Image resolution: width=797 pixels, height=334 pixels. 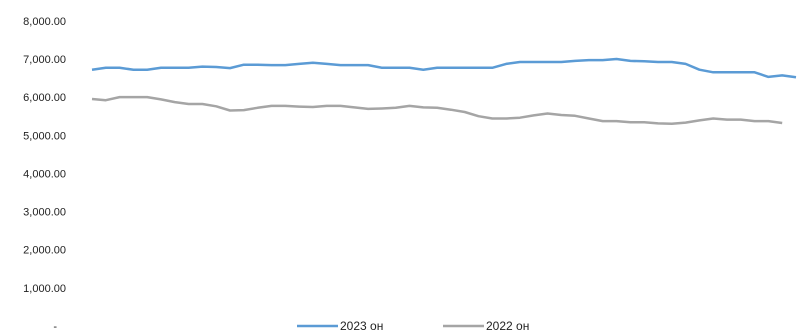 I want to click on y-tick-label: 3,000.00, so click(x=44, y=213).